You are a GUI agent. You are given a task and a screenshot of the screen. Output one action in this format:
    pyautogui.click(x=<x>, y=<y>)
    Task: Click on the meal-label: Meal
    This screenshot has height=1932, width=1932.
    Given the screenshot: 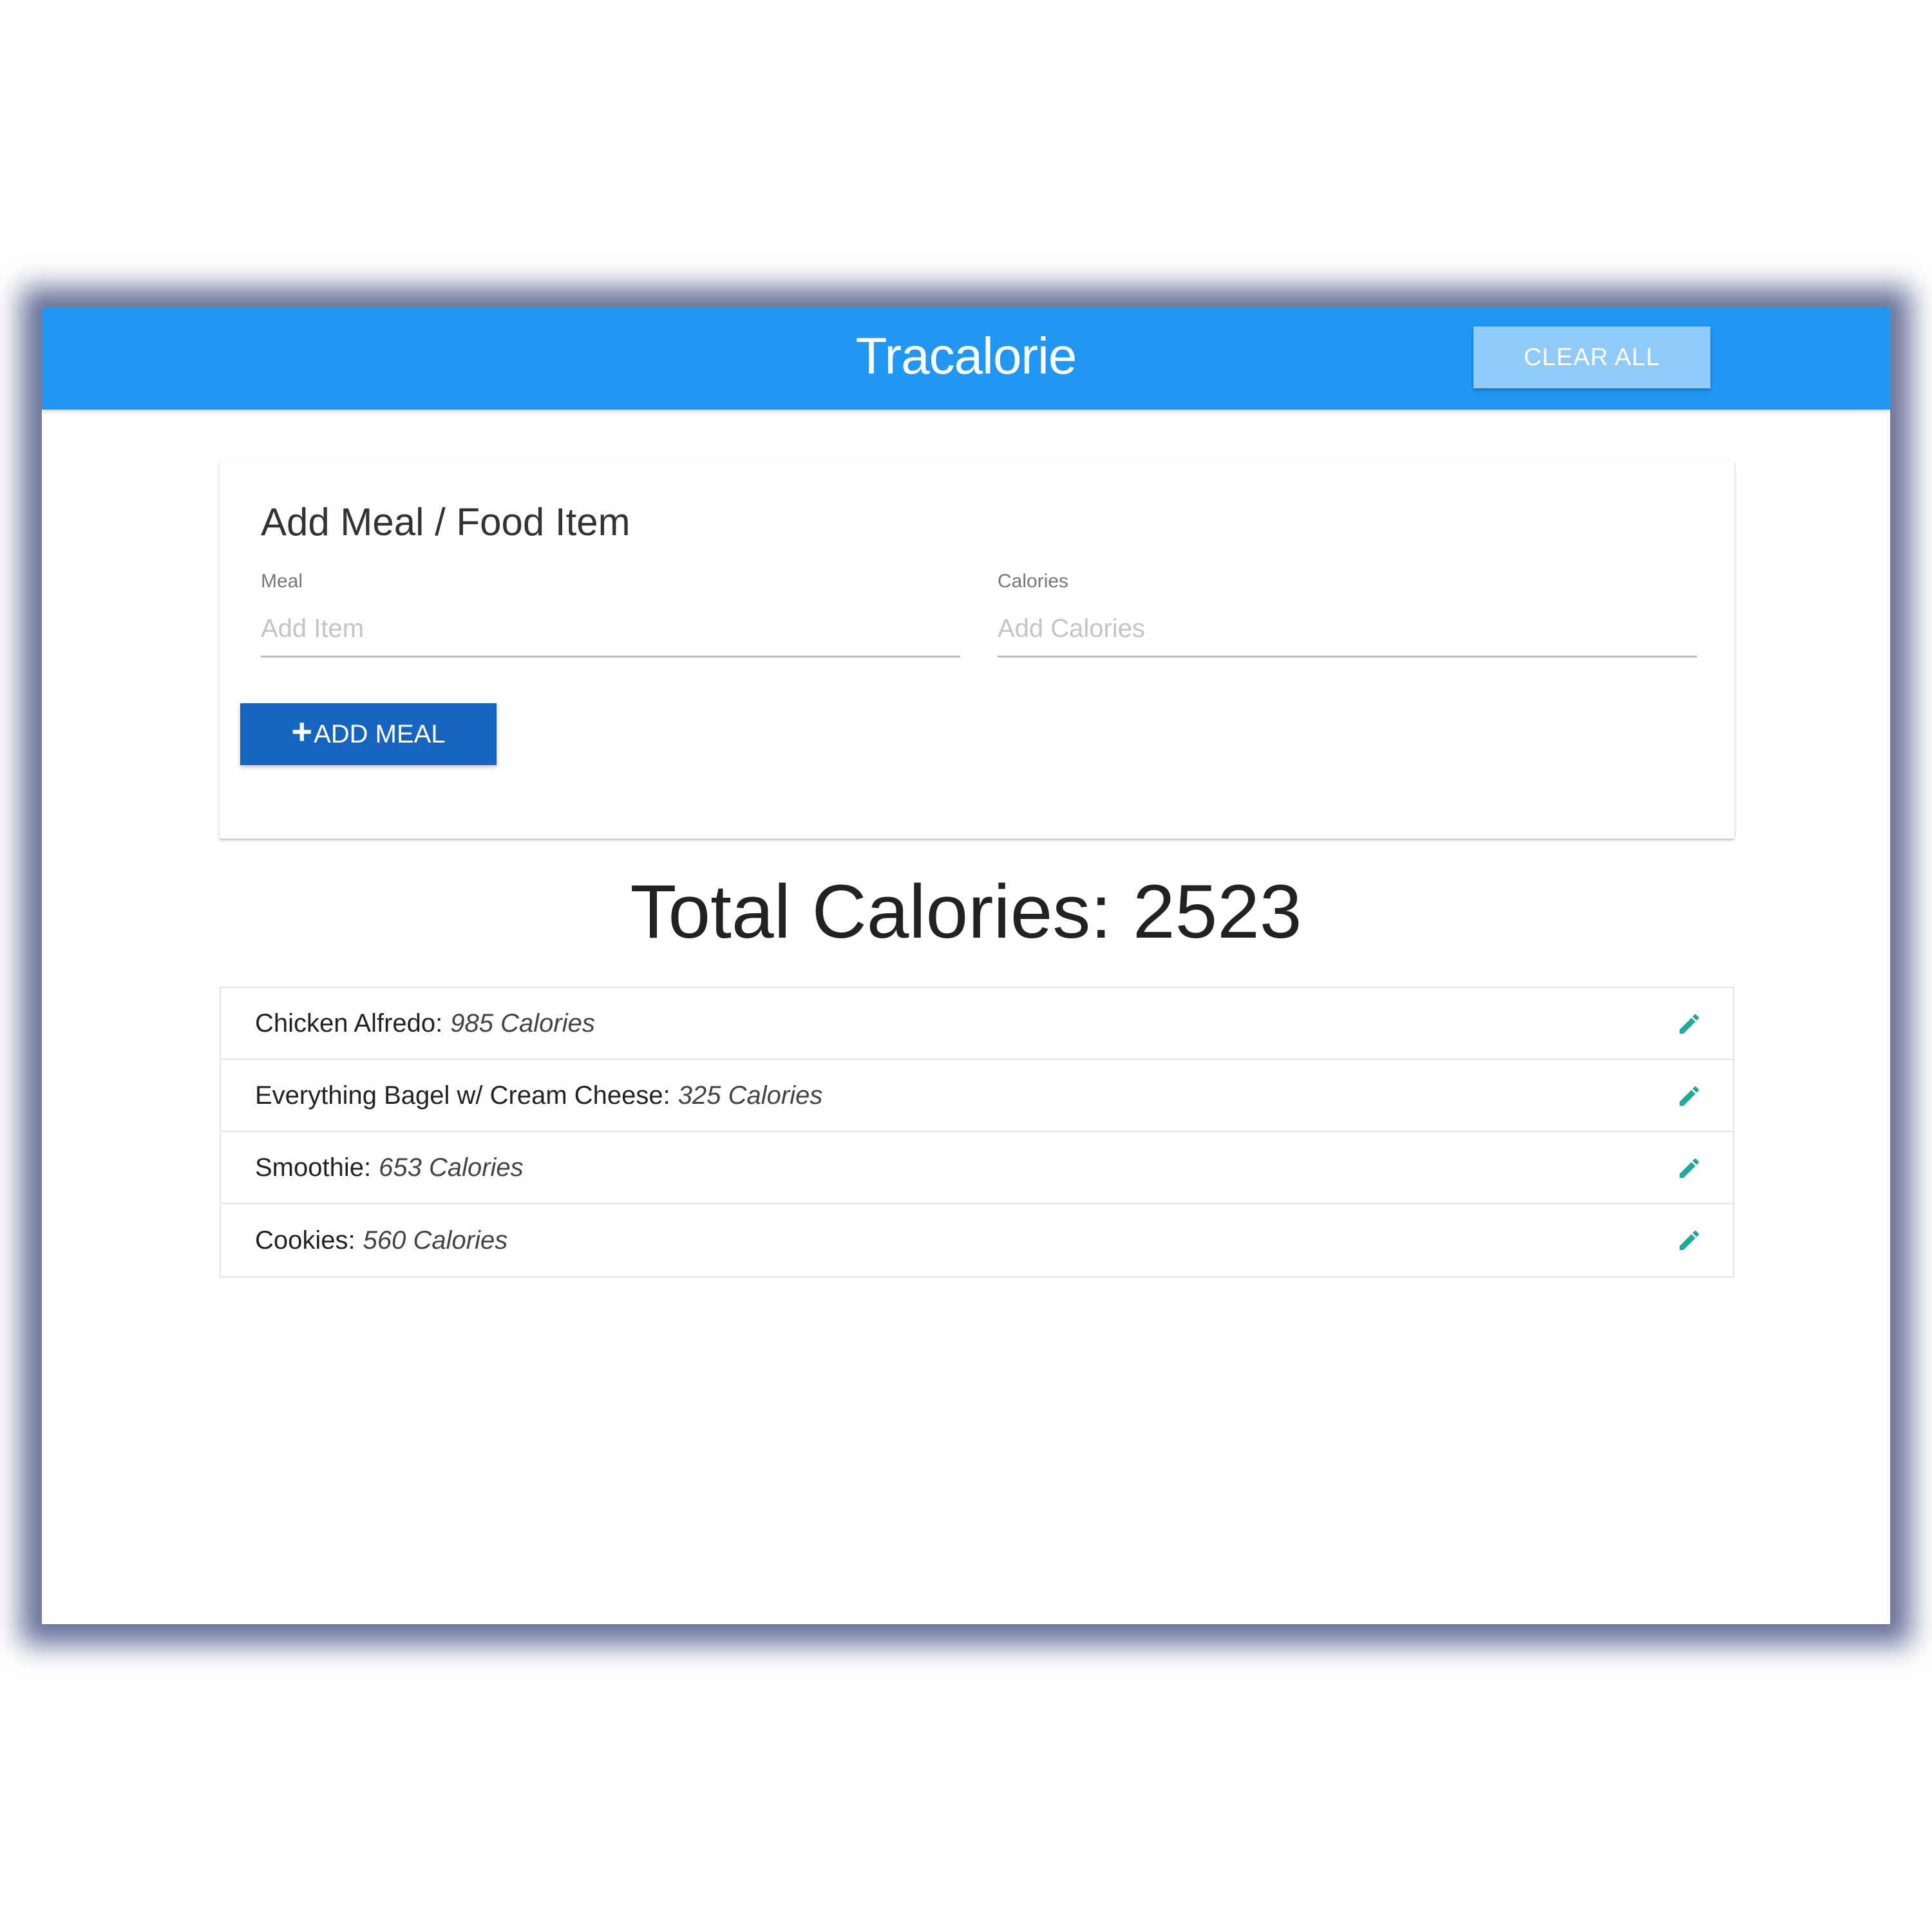 What is the action you would take?
    pyautogui.click(x=282, y=581)
    